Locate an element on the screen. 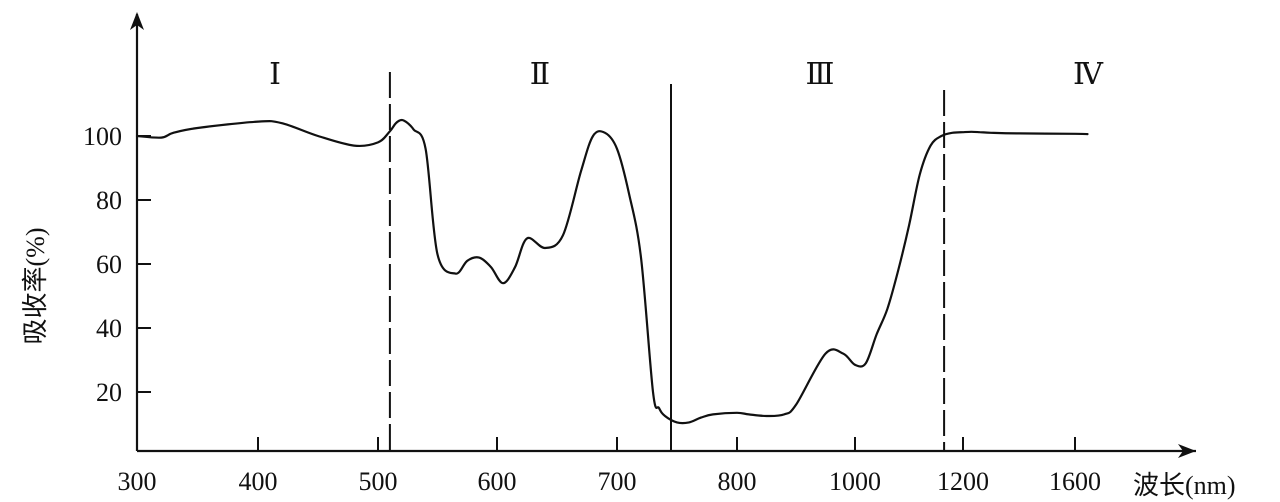 The image size is (1280, 502). y-ticks: 20 40 60 80 100 is located at coordinates (117, 264).